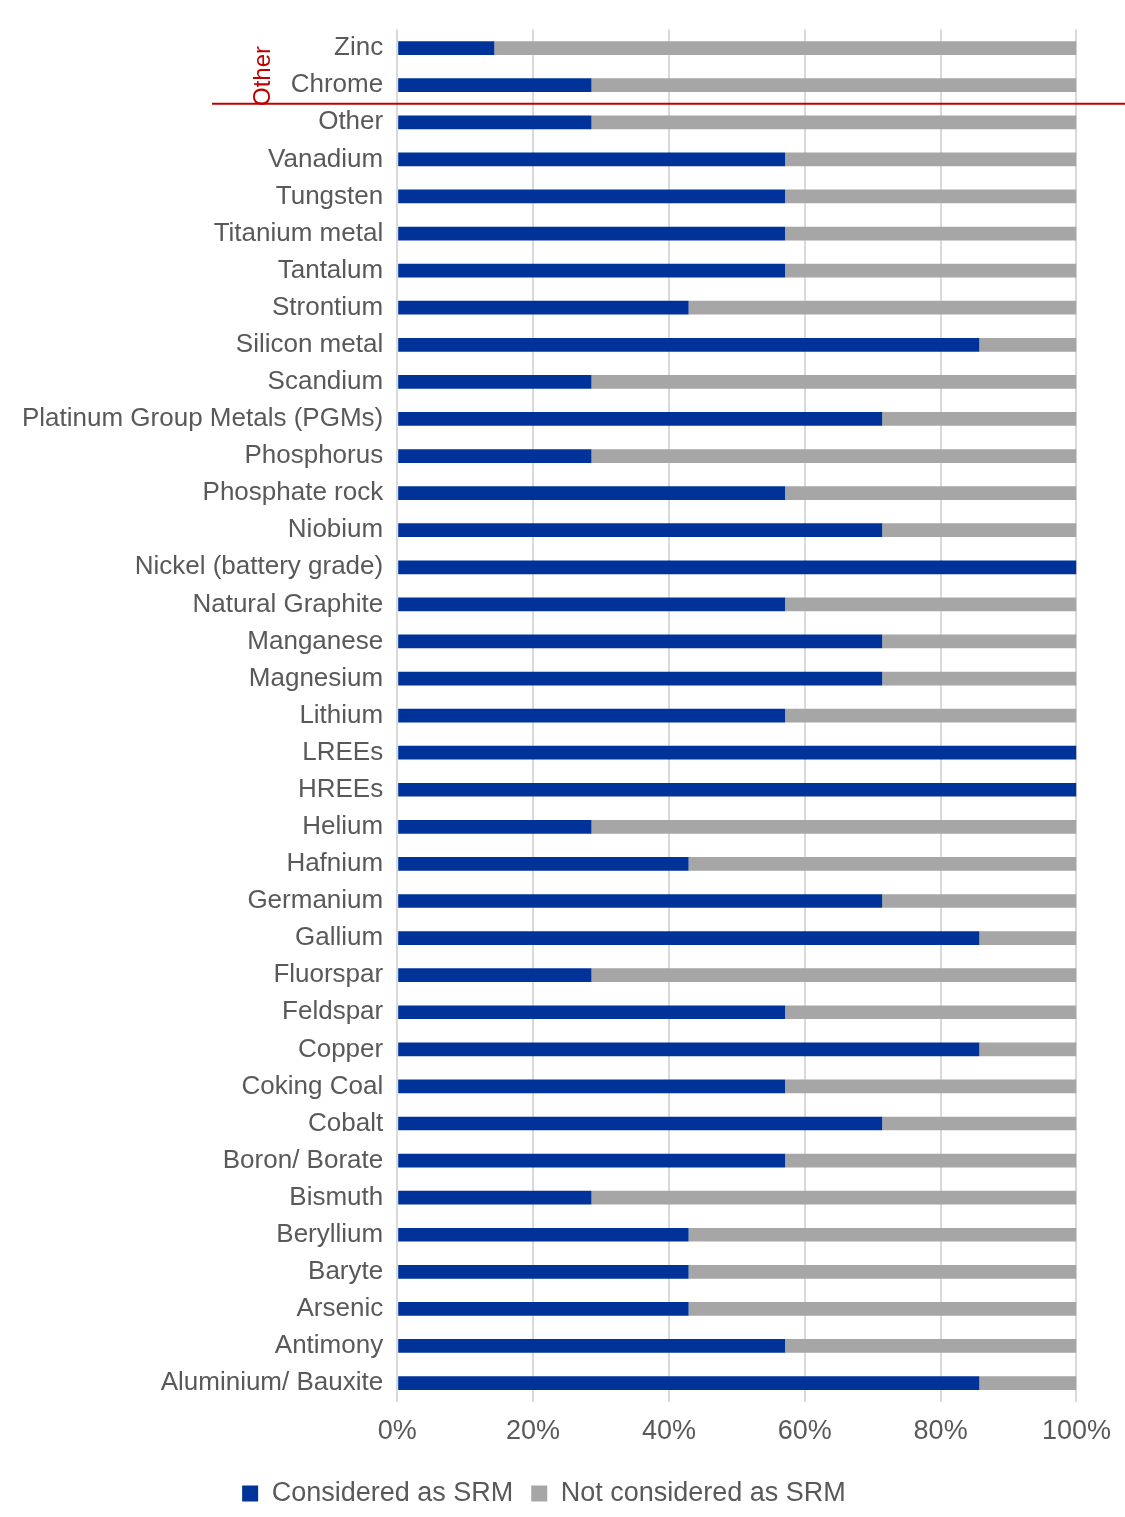 The image size is (1125, 1517). I want to click on y-tick-label: Phosphorus, so click(314, 454).